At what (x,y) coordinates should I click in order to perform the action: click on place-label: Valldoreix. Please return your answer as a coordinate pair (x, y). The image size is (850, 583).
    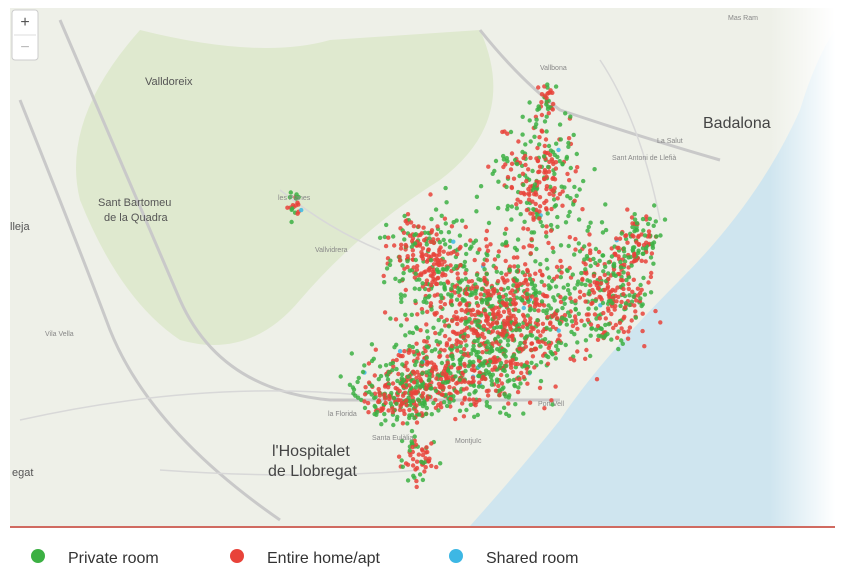
    Looking at the image, I should click on (169, 82).